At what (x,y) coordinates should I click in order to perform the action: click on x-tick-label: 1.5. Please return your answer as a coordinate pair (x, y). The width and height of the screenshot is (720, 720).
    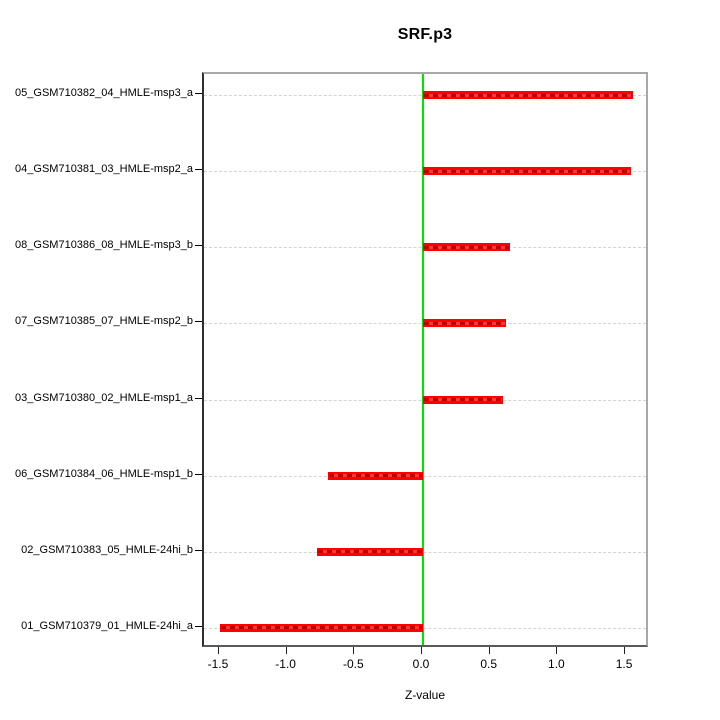
    Looking at the image, I should click on (624, 664).